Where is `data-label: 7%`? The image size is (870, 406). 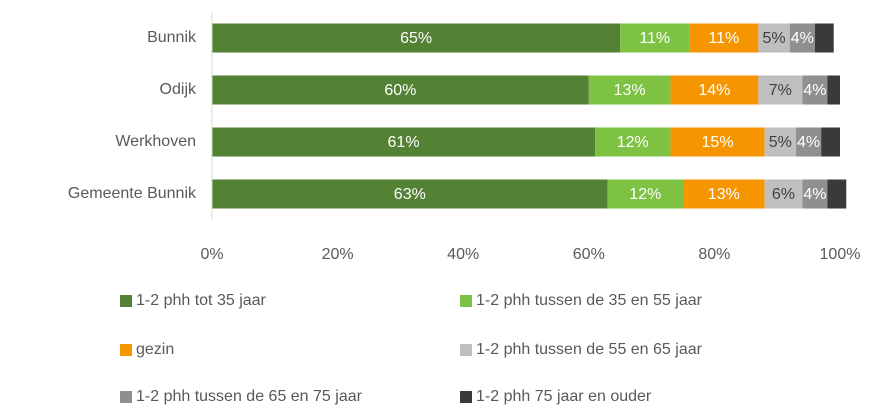
data-label: 7% is located at coordinates (780, 90).